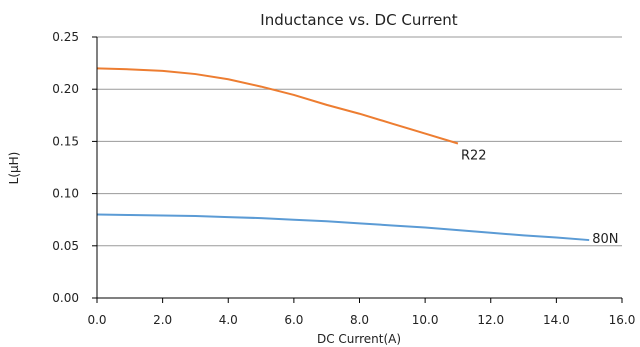 The width and height of the screenshot is (640, 347). Describe the element at coordinates (425, 320) in the screenshot. I see `x-tick-label: 10.0` at that location.